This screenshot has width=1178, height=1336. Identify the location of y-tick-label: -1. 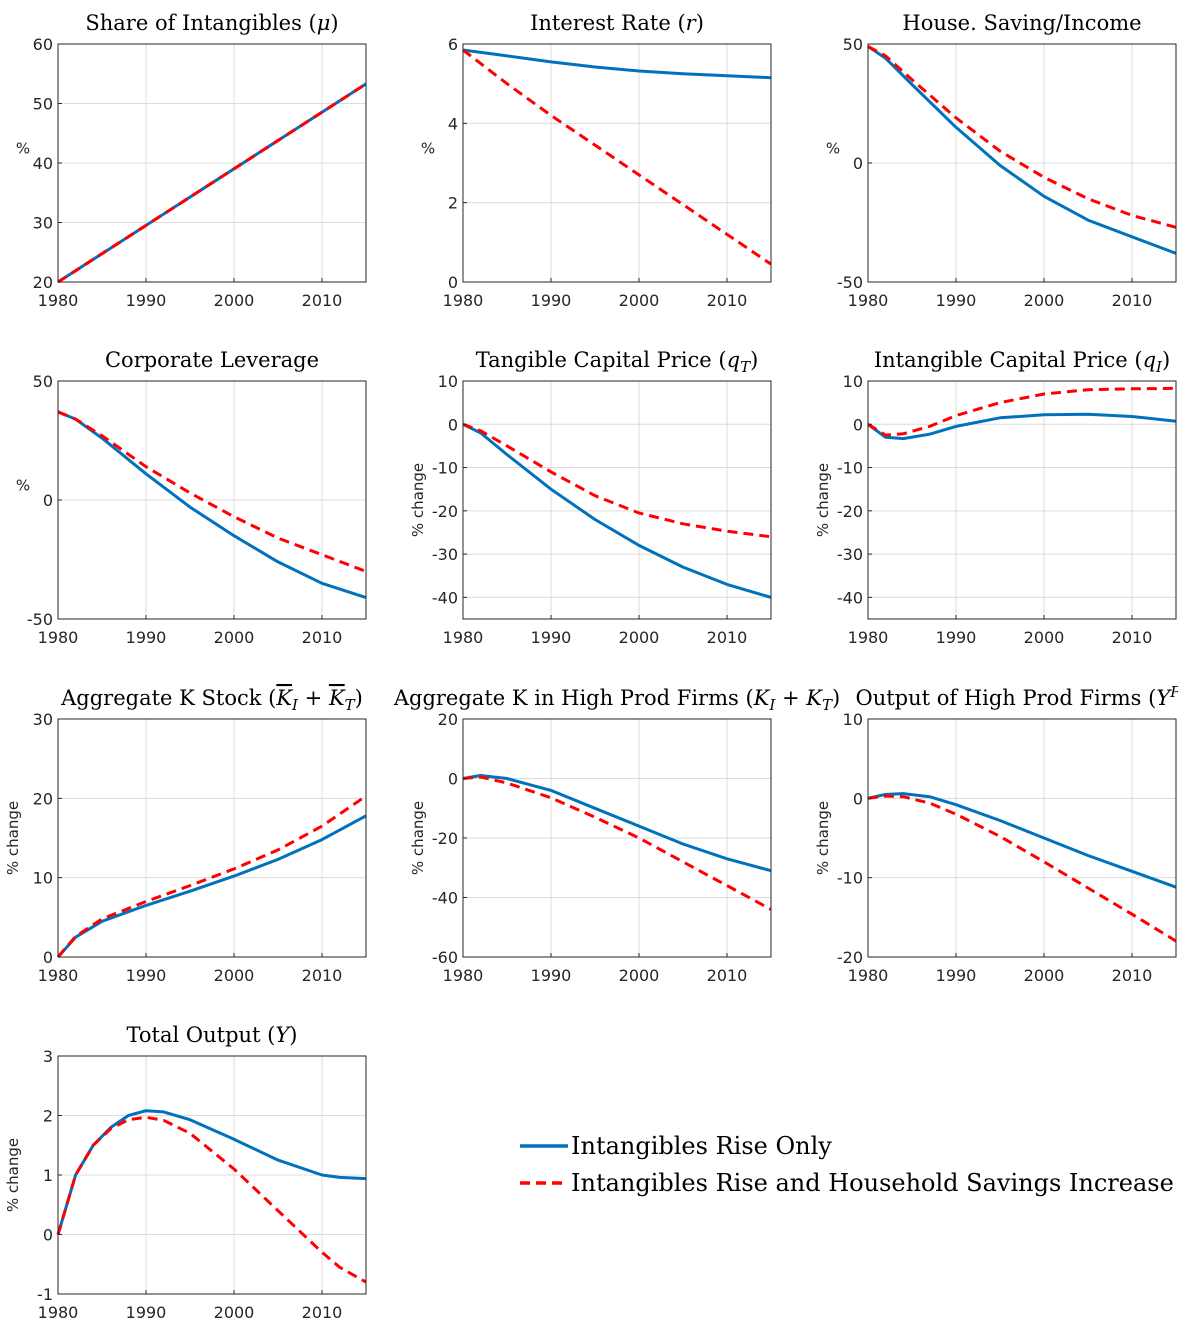
(45, 1294).